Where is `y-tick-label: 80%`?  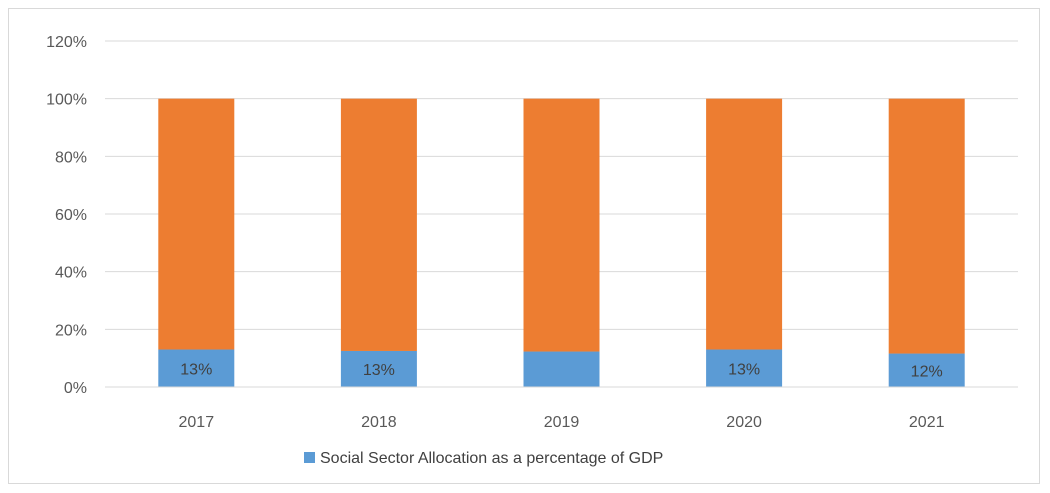 y-tick-label: 80% is located at coordinates (71, 157).